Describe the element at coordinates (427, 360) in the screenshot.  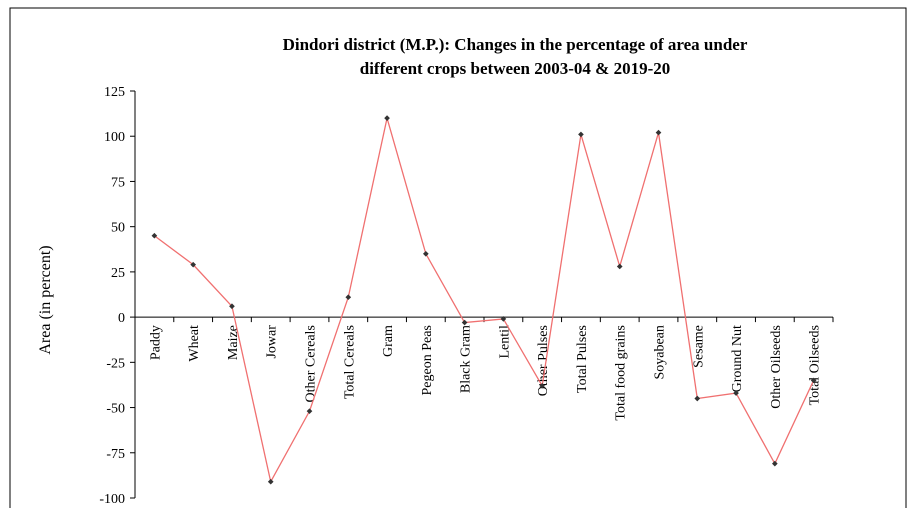
I see `x-tick-label: Pegeon Peas` at that location.